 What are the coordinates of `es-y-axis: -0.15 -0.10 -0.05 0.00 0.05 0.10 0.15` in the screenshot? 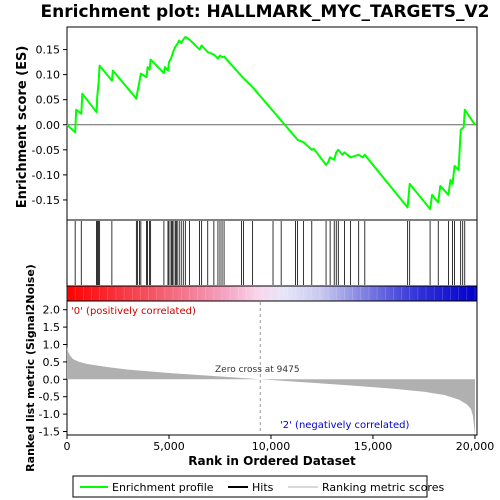 It's located at (49, 125).